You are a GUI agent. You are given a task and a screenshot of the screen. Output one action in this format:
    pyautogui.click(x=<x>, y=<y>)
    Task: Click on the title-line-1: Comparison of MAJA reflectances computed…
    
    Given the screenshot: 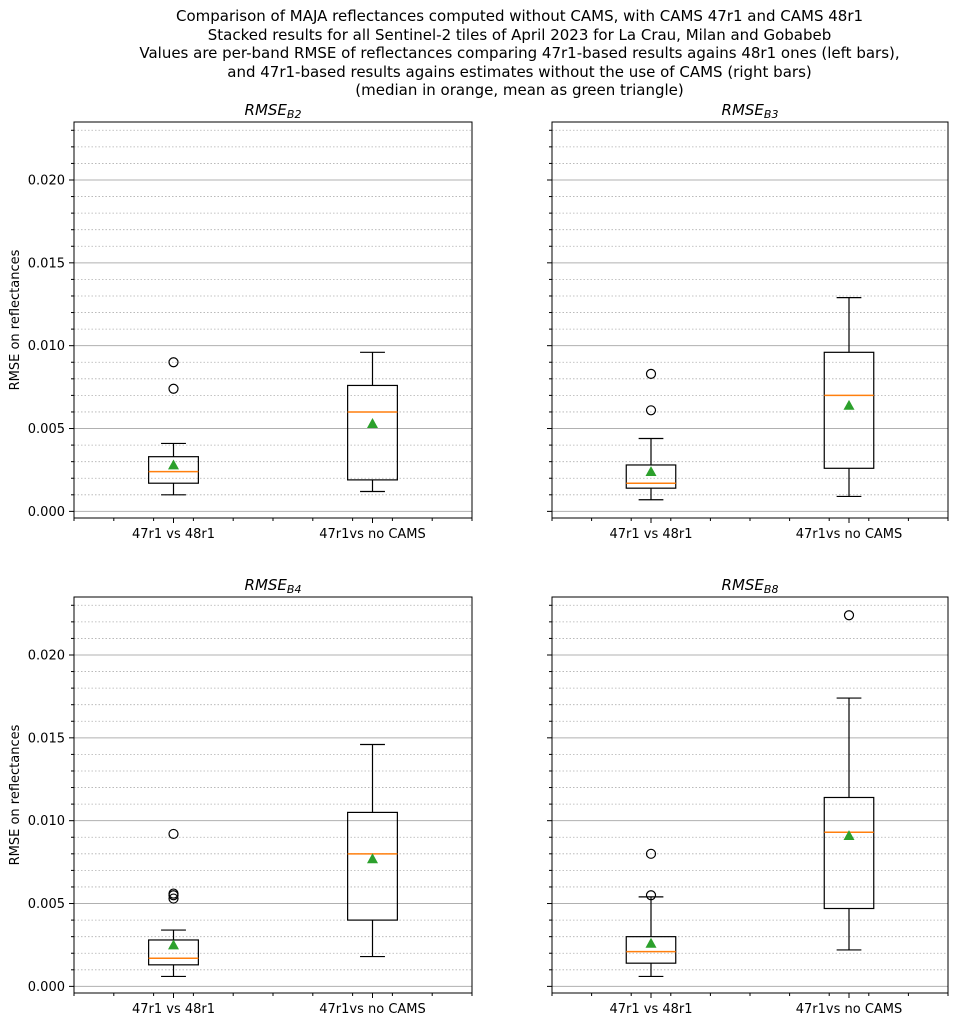 What is the action you would take?
    pyautogui.click(x=519, y=16)
    